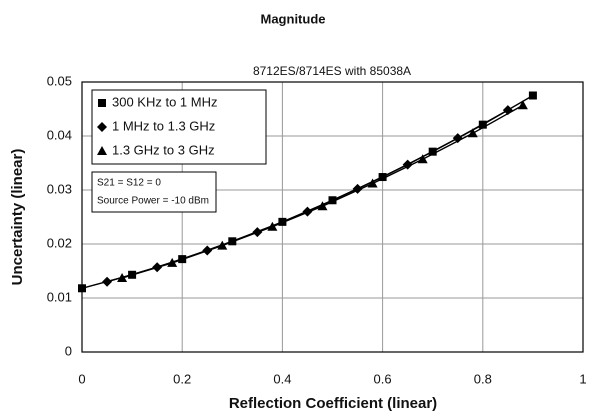 Image resolution: width=589 pixels, height=415 pixels. I want to click on chart-title: Magnitude, so click(293, 18).